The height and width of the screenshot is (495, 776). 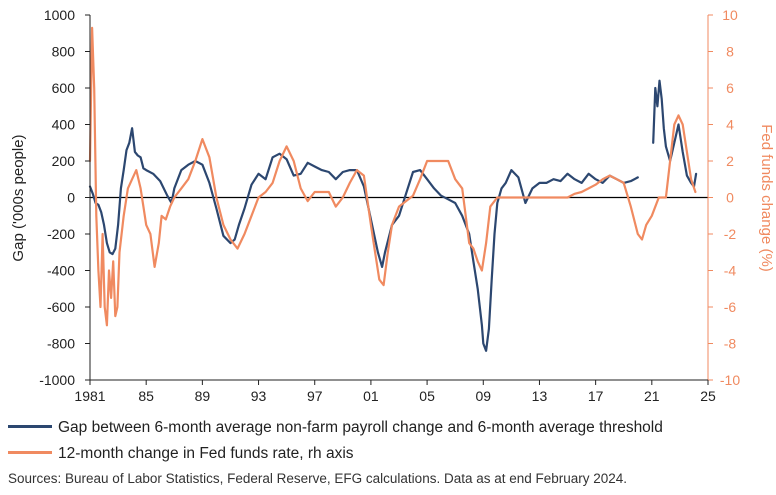 I want to click on y-axis-label: Gap ('000s people), so click(x=18, y=197).